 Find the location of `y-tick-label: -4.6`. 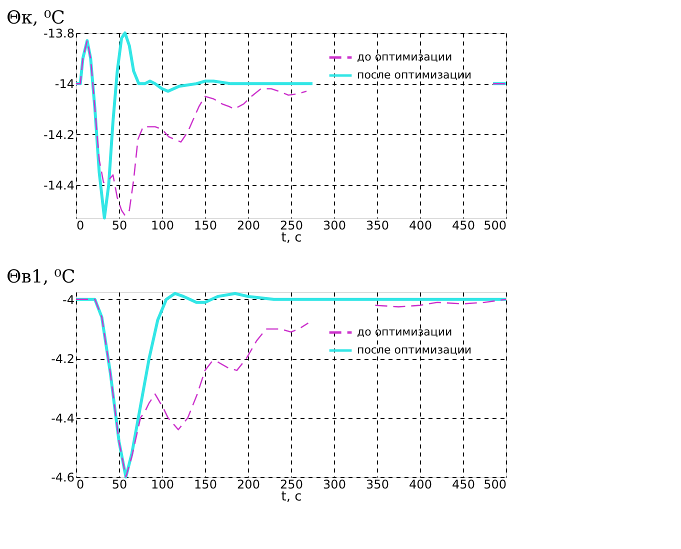

y-tick-label: -4.6 is located at coordinates (62, 477).